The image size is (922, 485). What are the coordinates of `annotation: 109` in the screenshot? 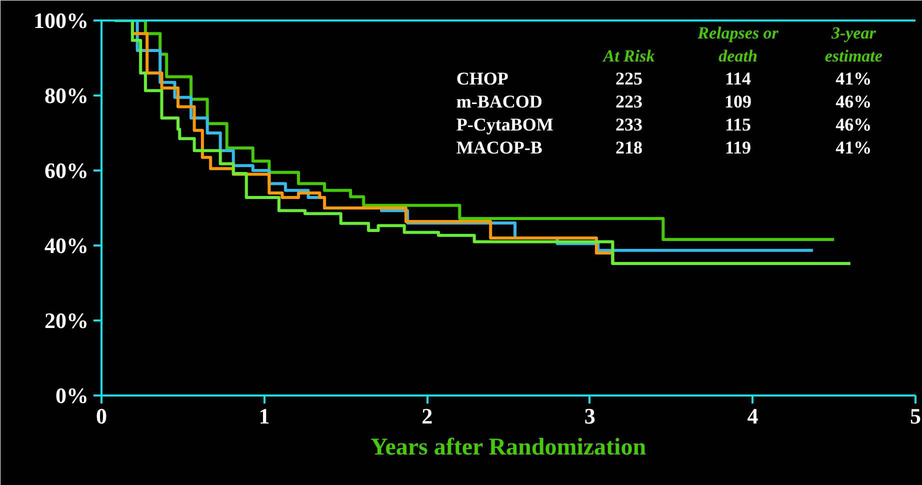 It's located at (738, 102).